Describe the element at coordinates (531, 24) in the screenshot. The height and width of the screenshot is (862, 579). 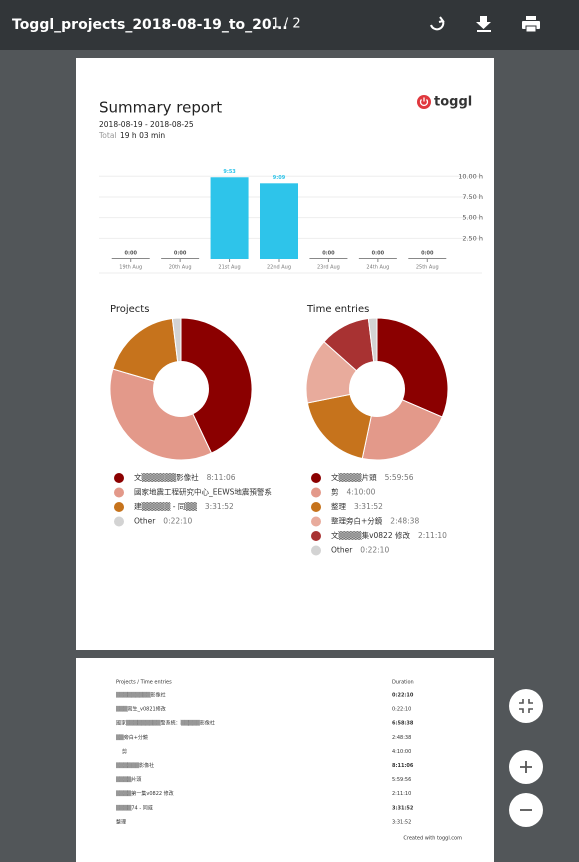
I see `print-button` at that location.